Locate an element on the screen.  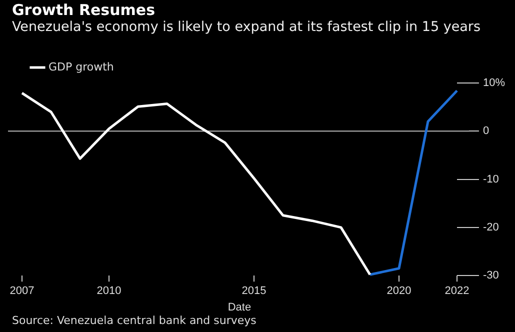
legend-label: GDP growth is located at coordinates (81, 67).